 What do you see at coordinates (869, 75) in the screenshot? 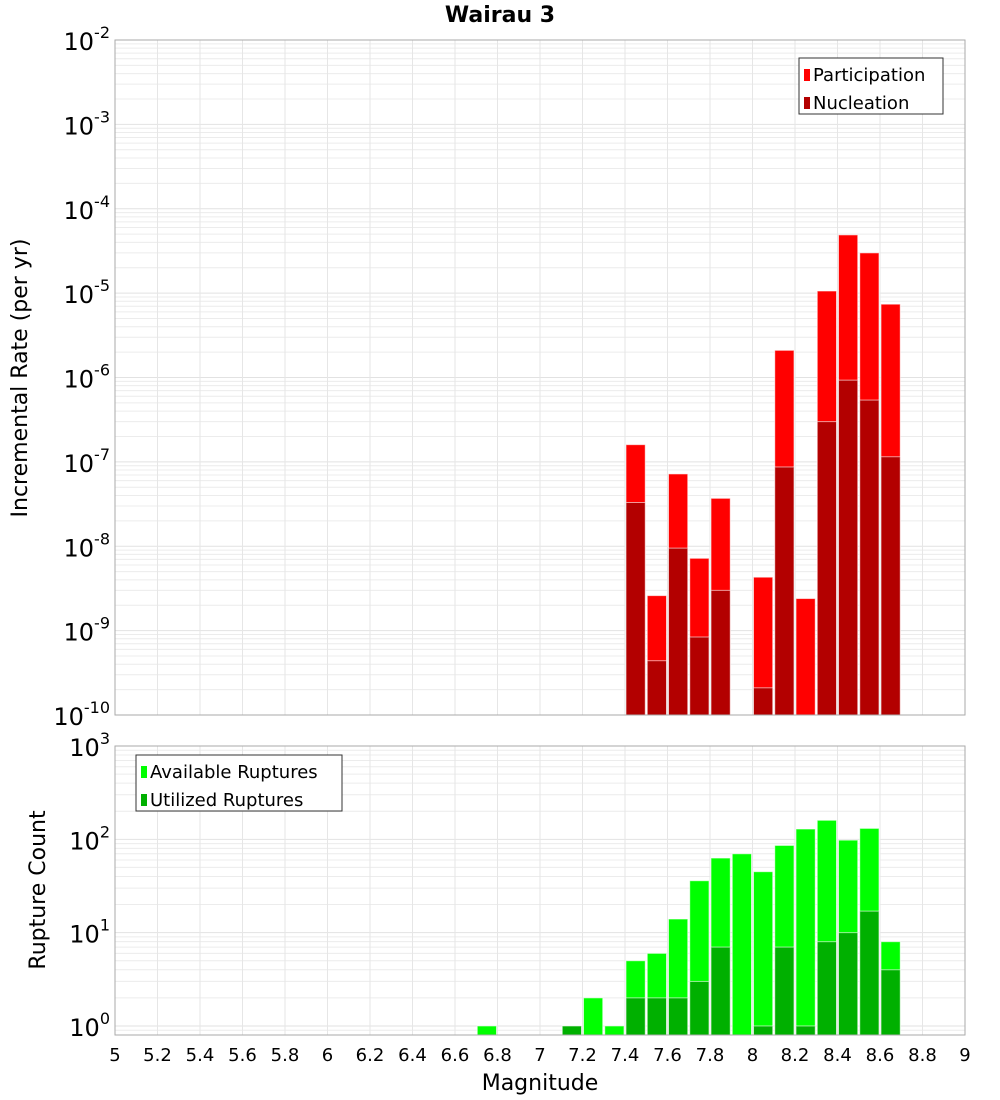
I see `legend-label: Participation` at bounding box center [869, 75].